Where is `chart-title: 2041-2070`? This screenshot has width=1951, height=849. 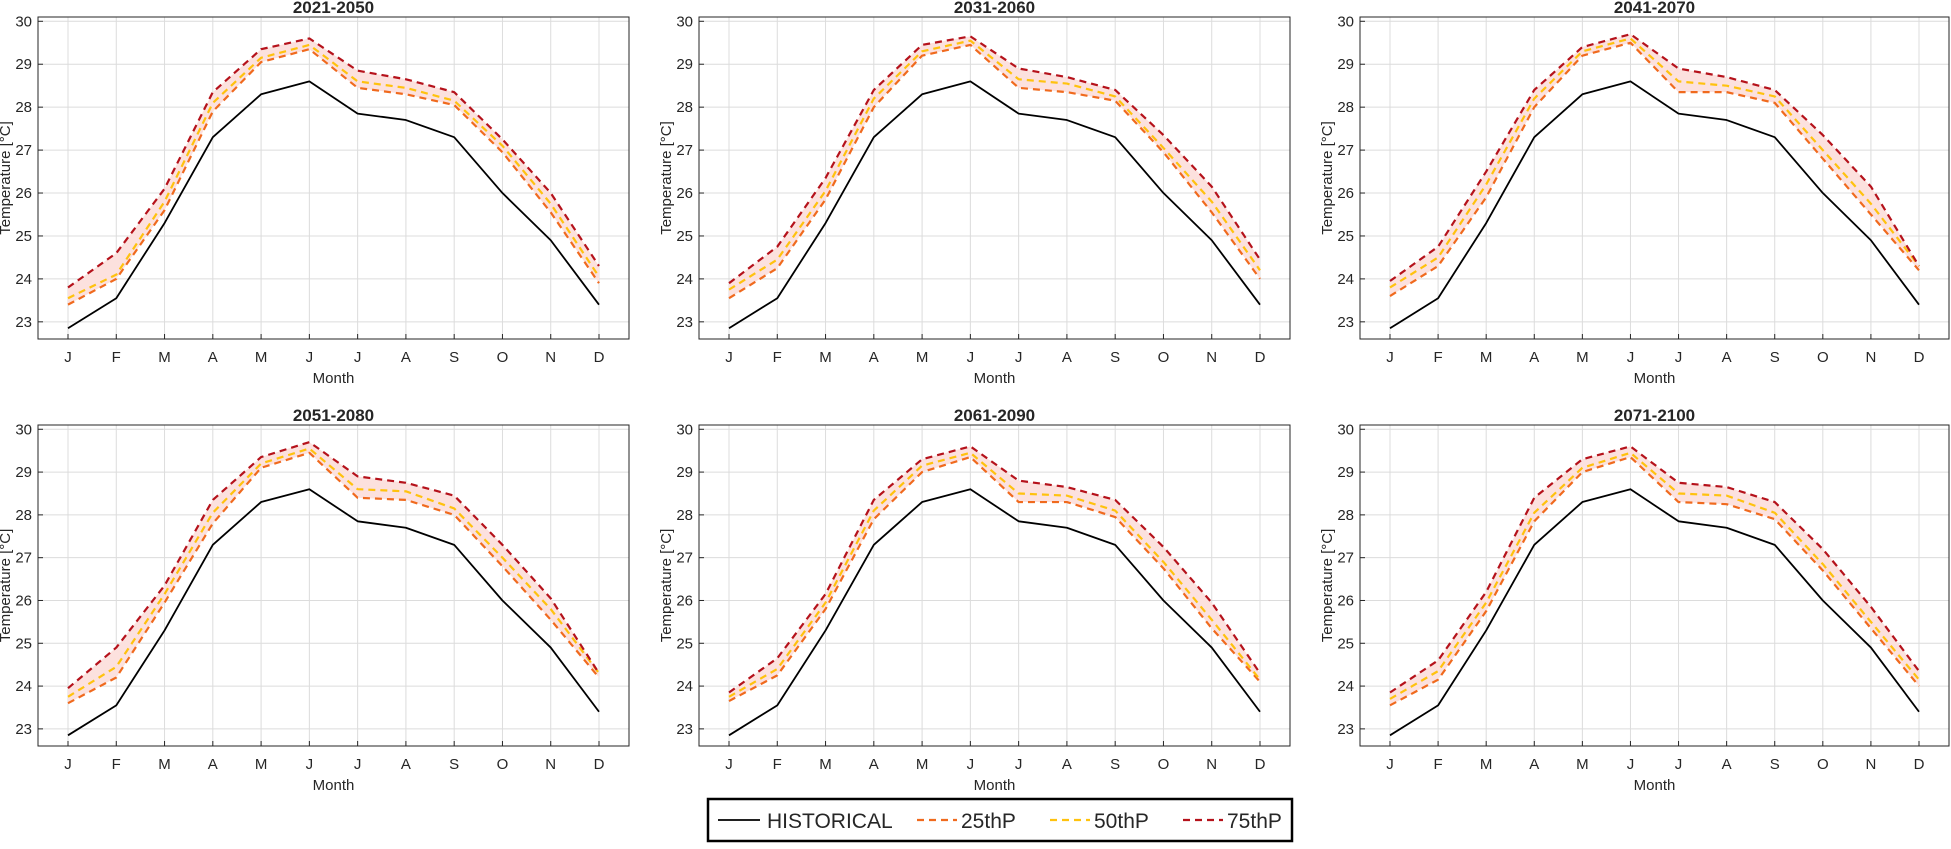
chart-title: 2041-2070 is located at coordinates (1654, 8).